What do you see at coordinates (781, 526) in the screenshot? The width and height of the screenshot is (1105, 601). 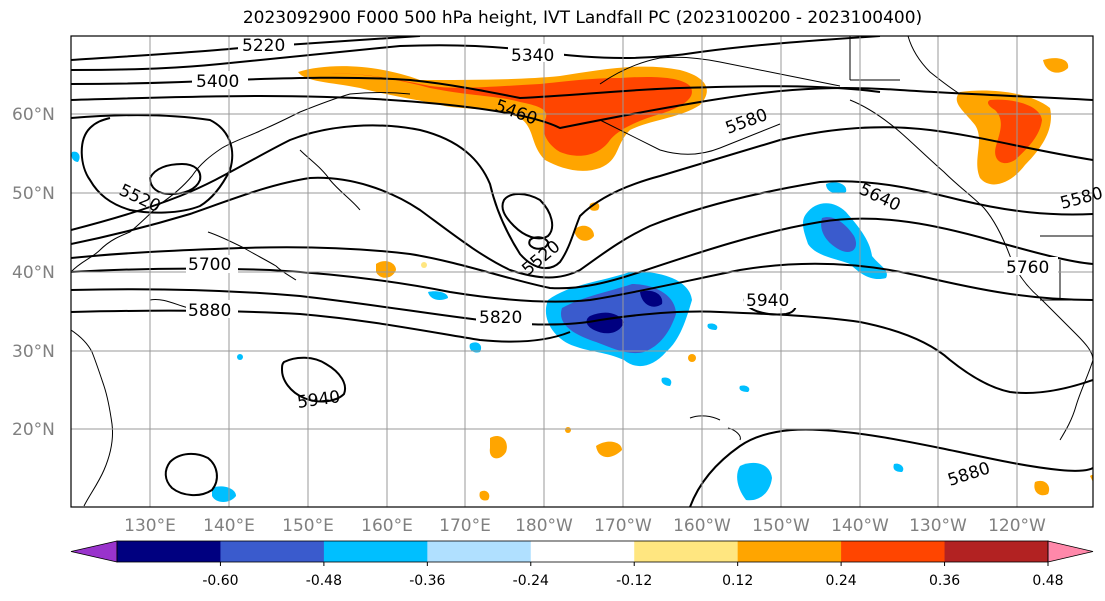 I see `lon-label: 150°W` at bounding box center [781, 526].